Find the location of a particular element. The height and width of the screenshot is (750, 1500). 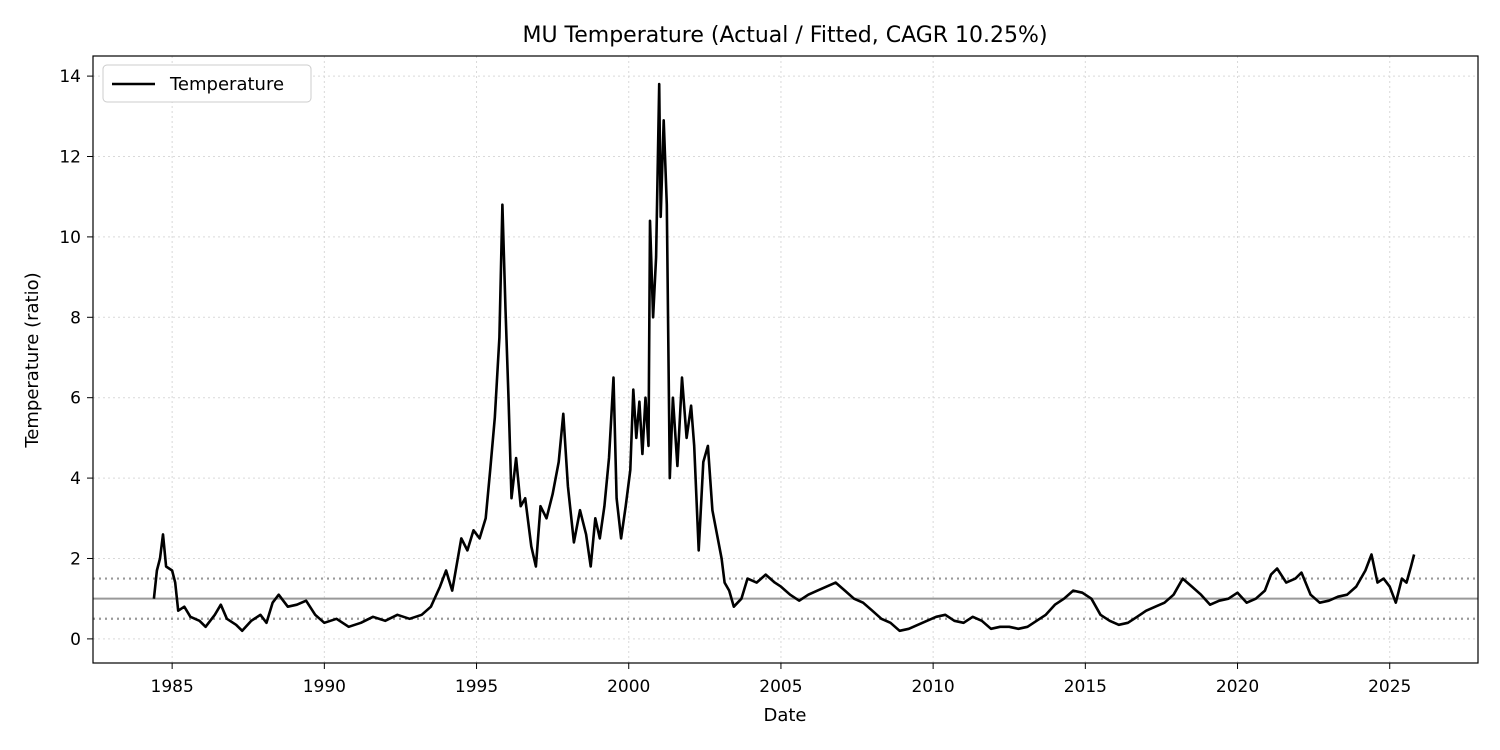

x-tick-label: 1985 is located at coordinates (172, 687).